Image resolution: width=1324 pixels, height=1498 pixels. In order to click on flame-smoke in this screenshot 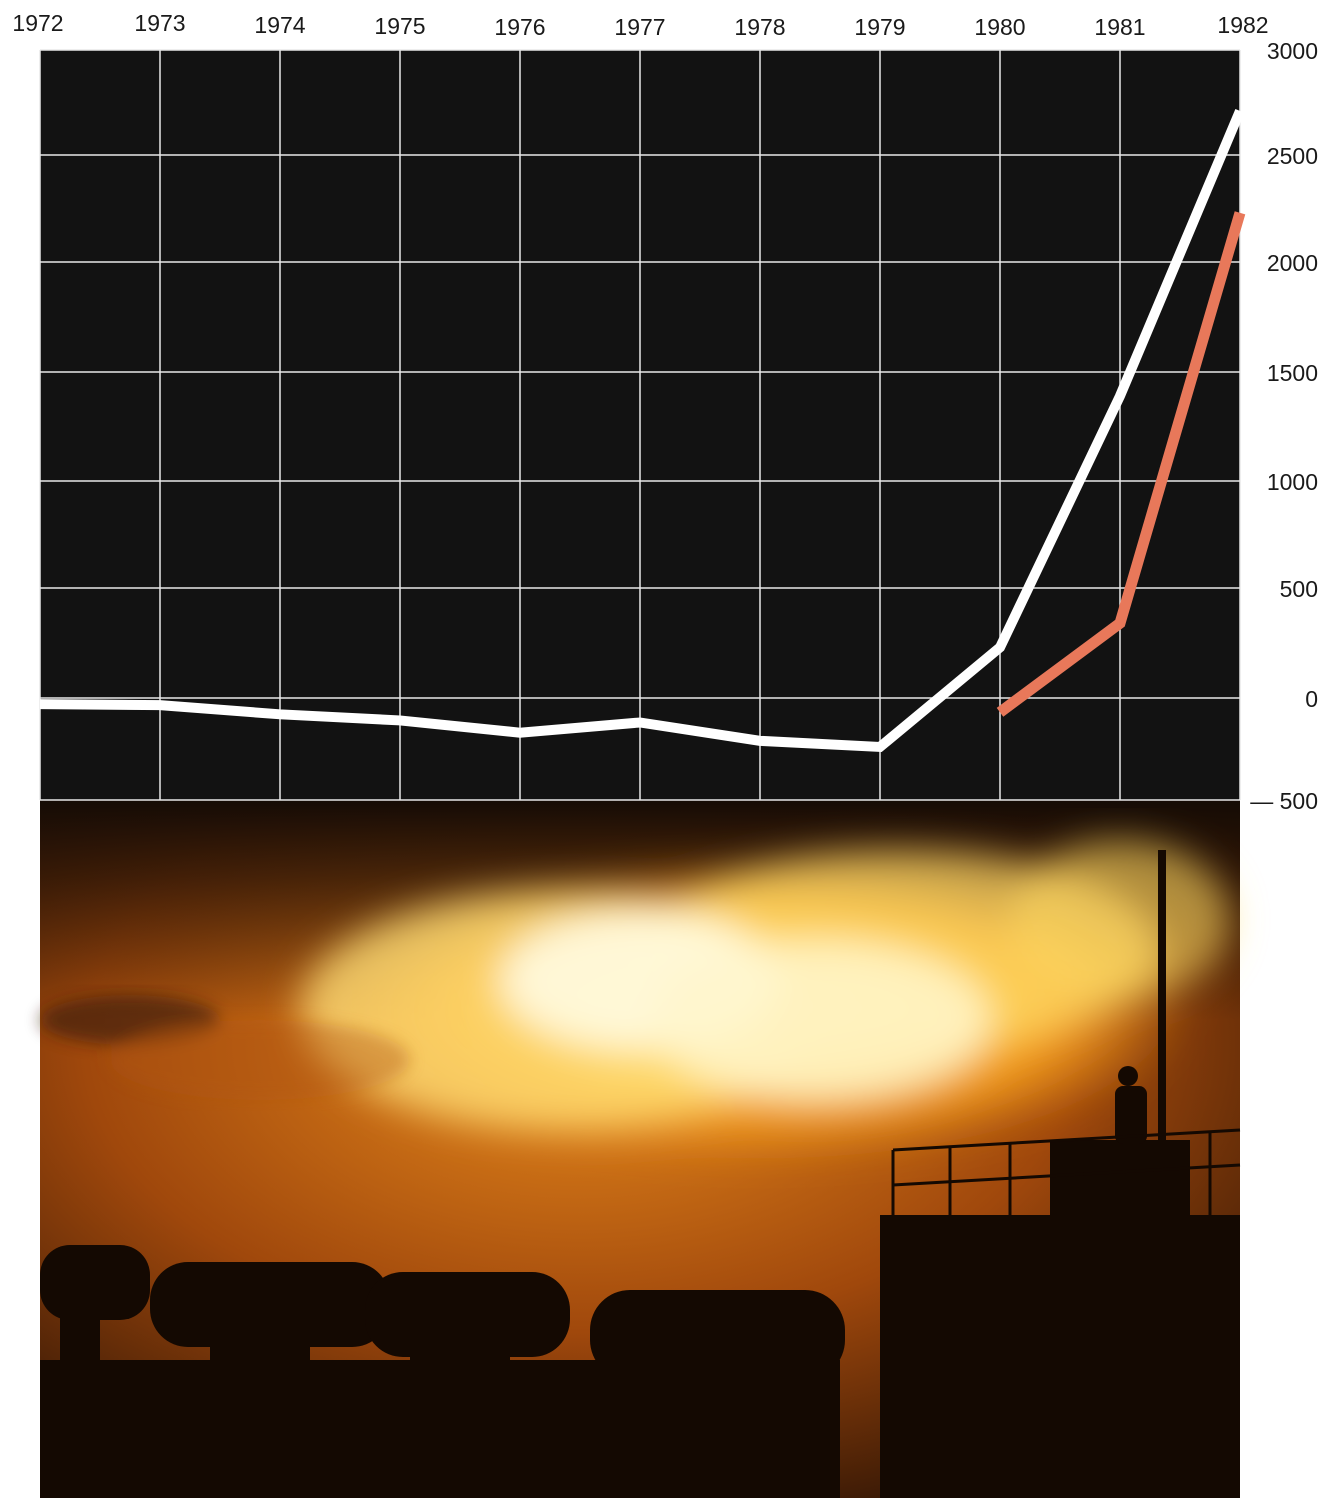, I will do `click(225, 1047)`.